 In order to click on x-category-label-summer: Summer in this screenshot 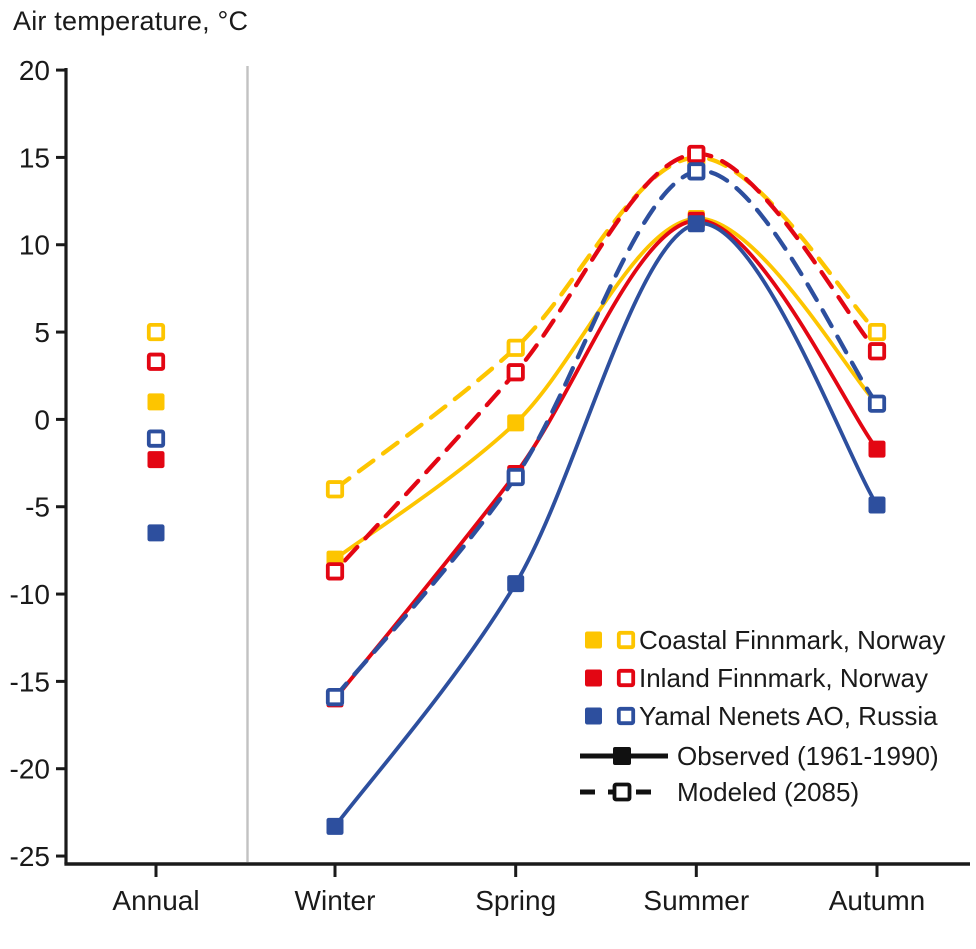, I will do `click(696, 900)`.